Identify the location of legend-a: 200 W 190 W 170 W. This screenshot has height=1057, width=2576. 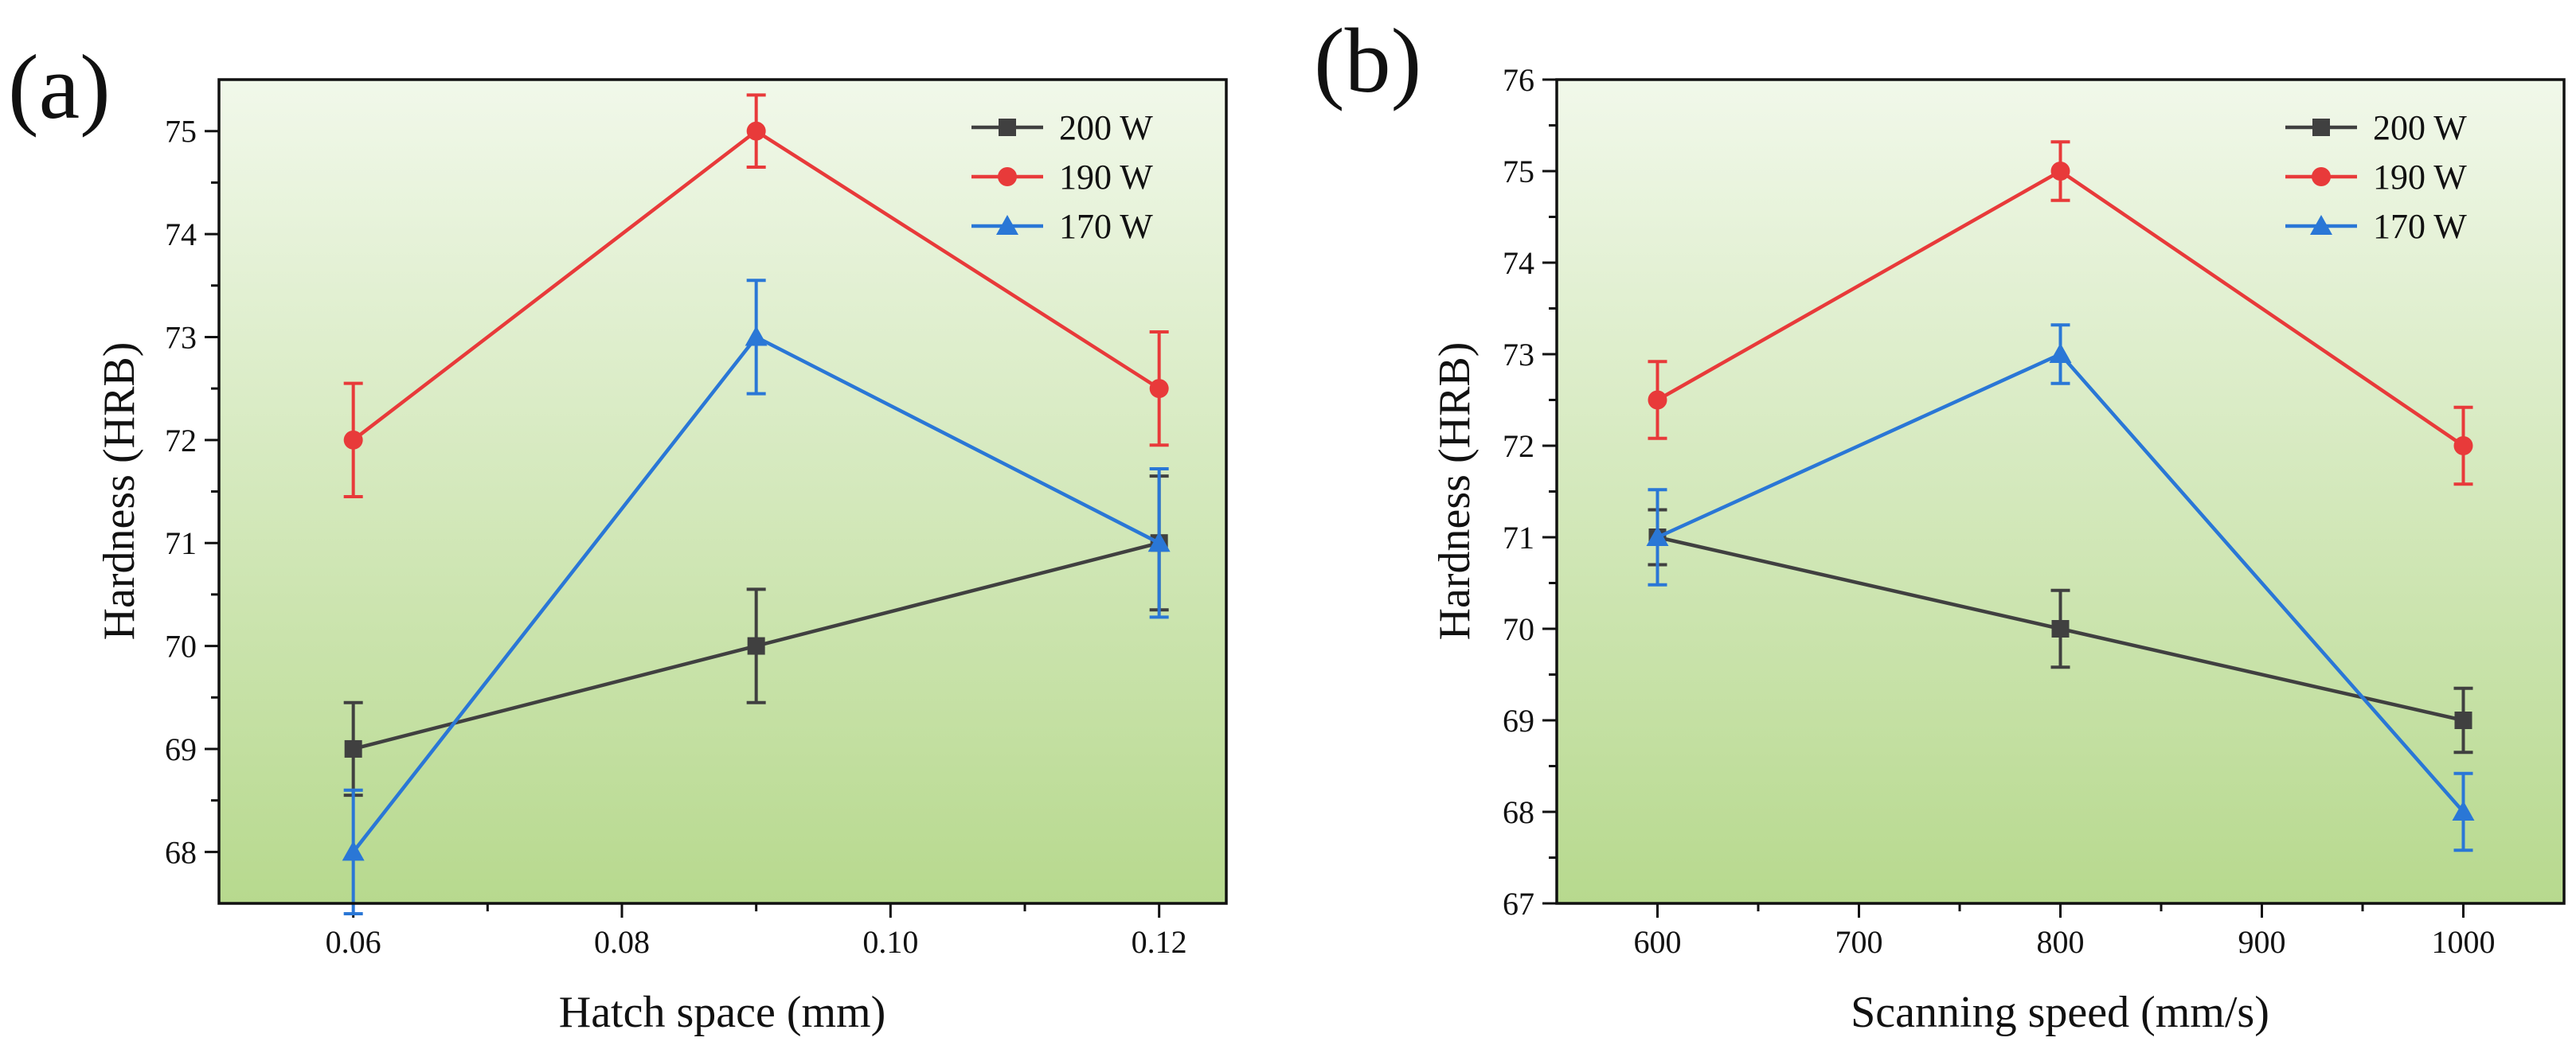
(1062, 177).